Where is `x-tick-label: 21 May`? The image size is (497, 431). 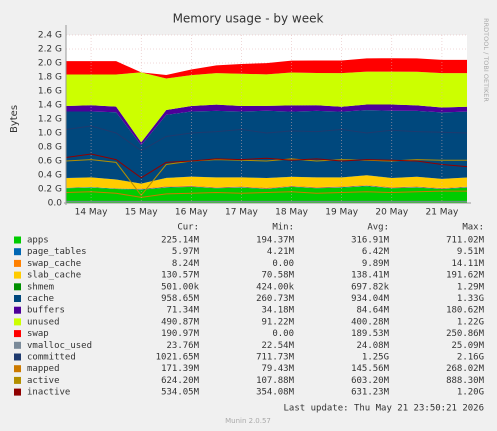 x-tick-label: 21 May is located at coordinates (442, 213).